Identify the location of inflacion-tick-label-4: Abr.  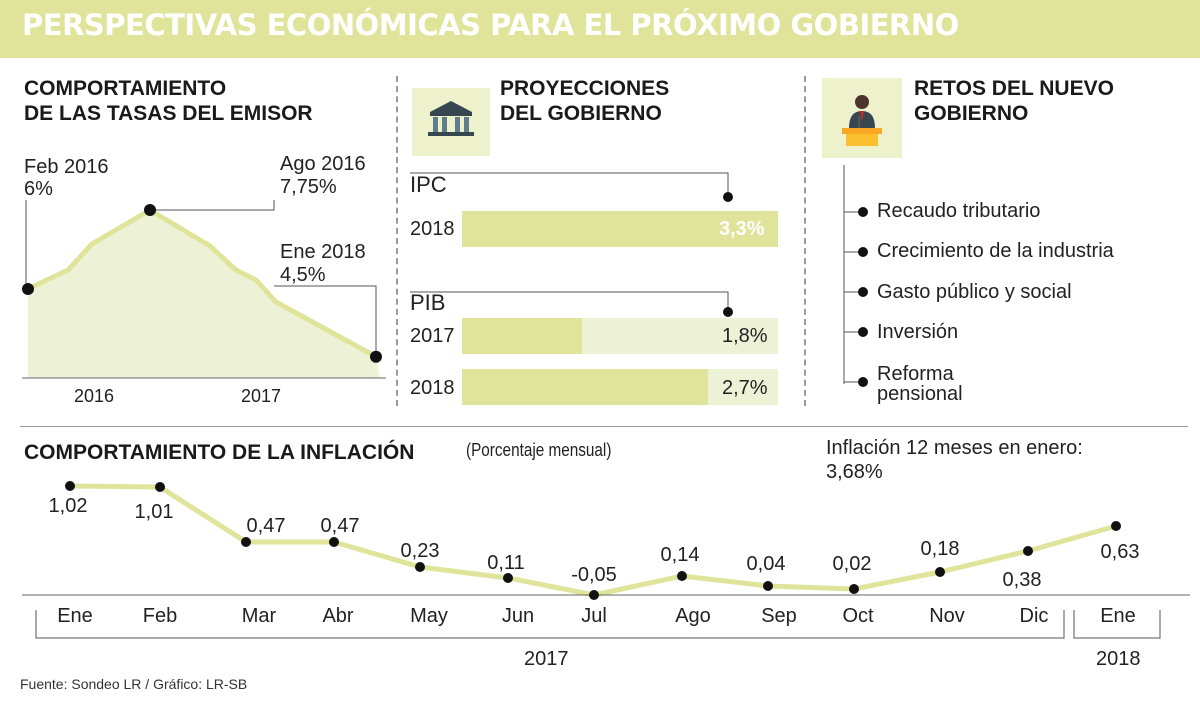
(337, 616).